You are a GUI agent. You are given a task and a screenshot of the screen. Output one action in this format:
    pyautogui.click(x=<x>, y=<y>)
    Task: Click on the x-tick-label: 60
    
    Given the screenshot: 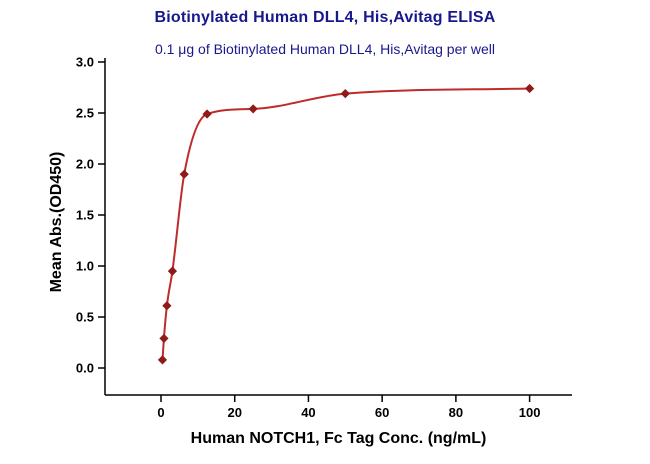 What is the action you would take?
    pyautogui.click(x=382, y=412)
    